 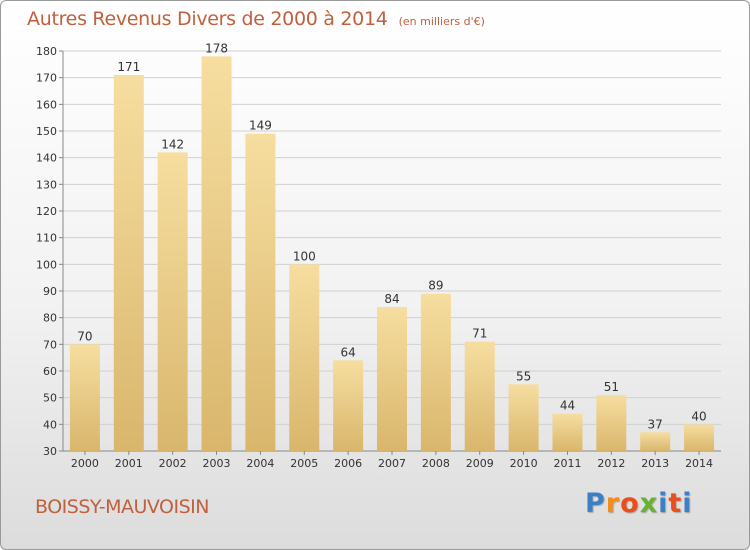 What do you see at coordinates (611, 463) in the screenshot?
I see `x-tick-label: 2012` at bounding box center [611, 463].